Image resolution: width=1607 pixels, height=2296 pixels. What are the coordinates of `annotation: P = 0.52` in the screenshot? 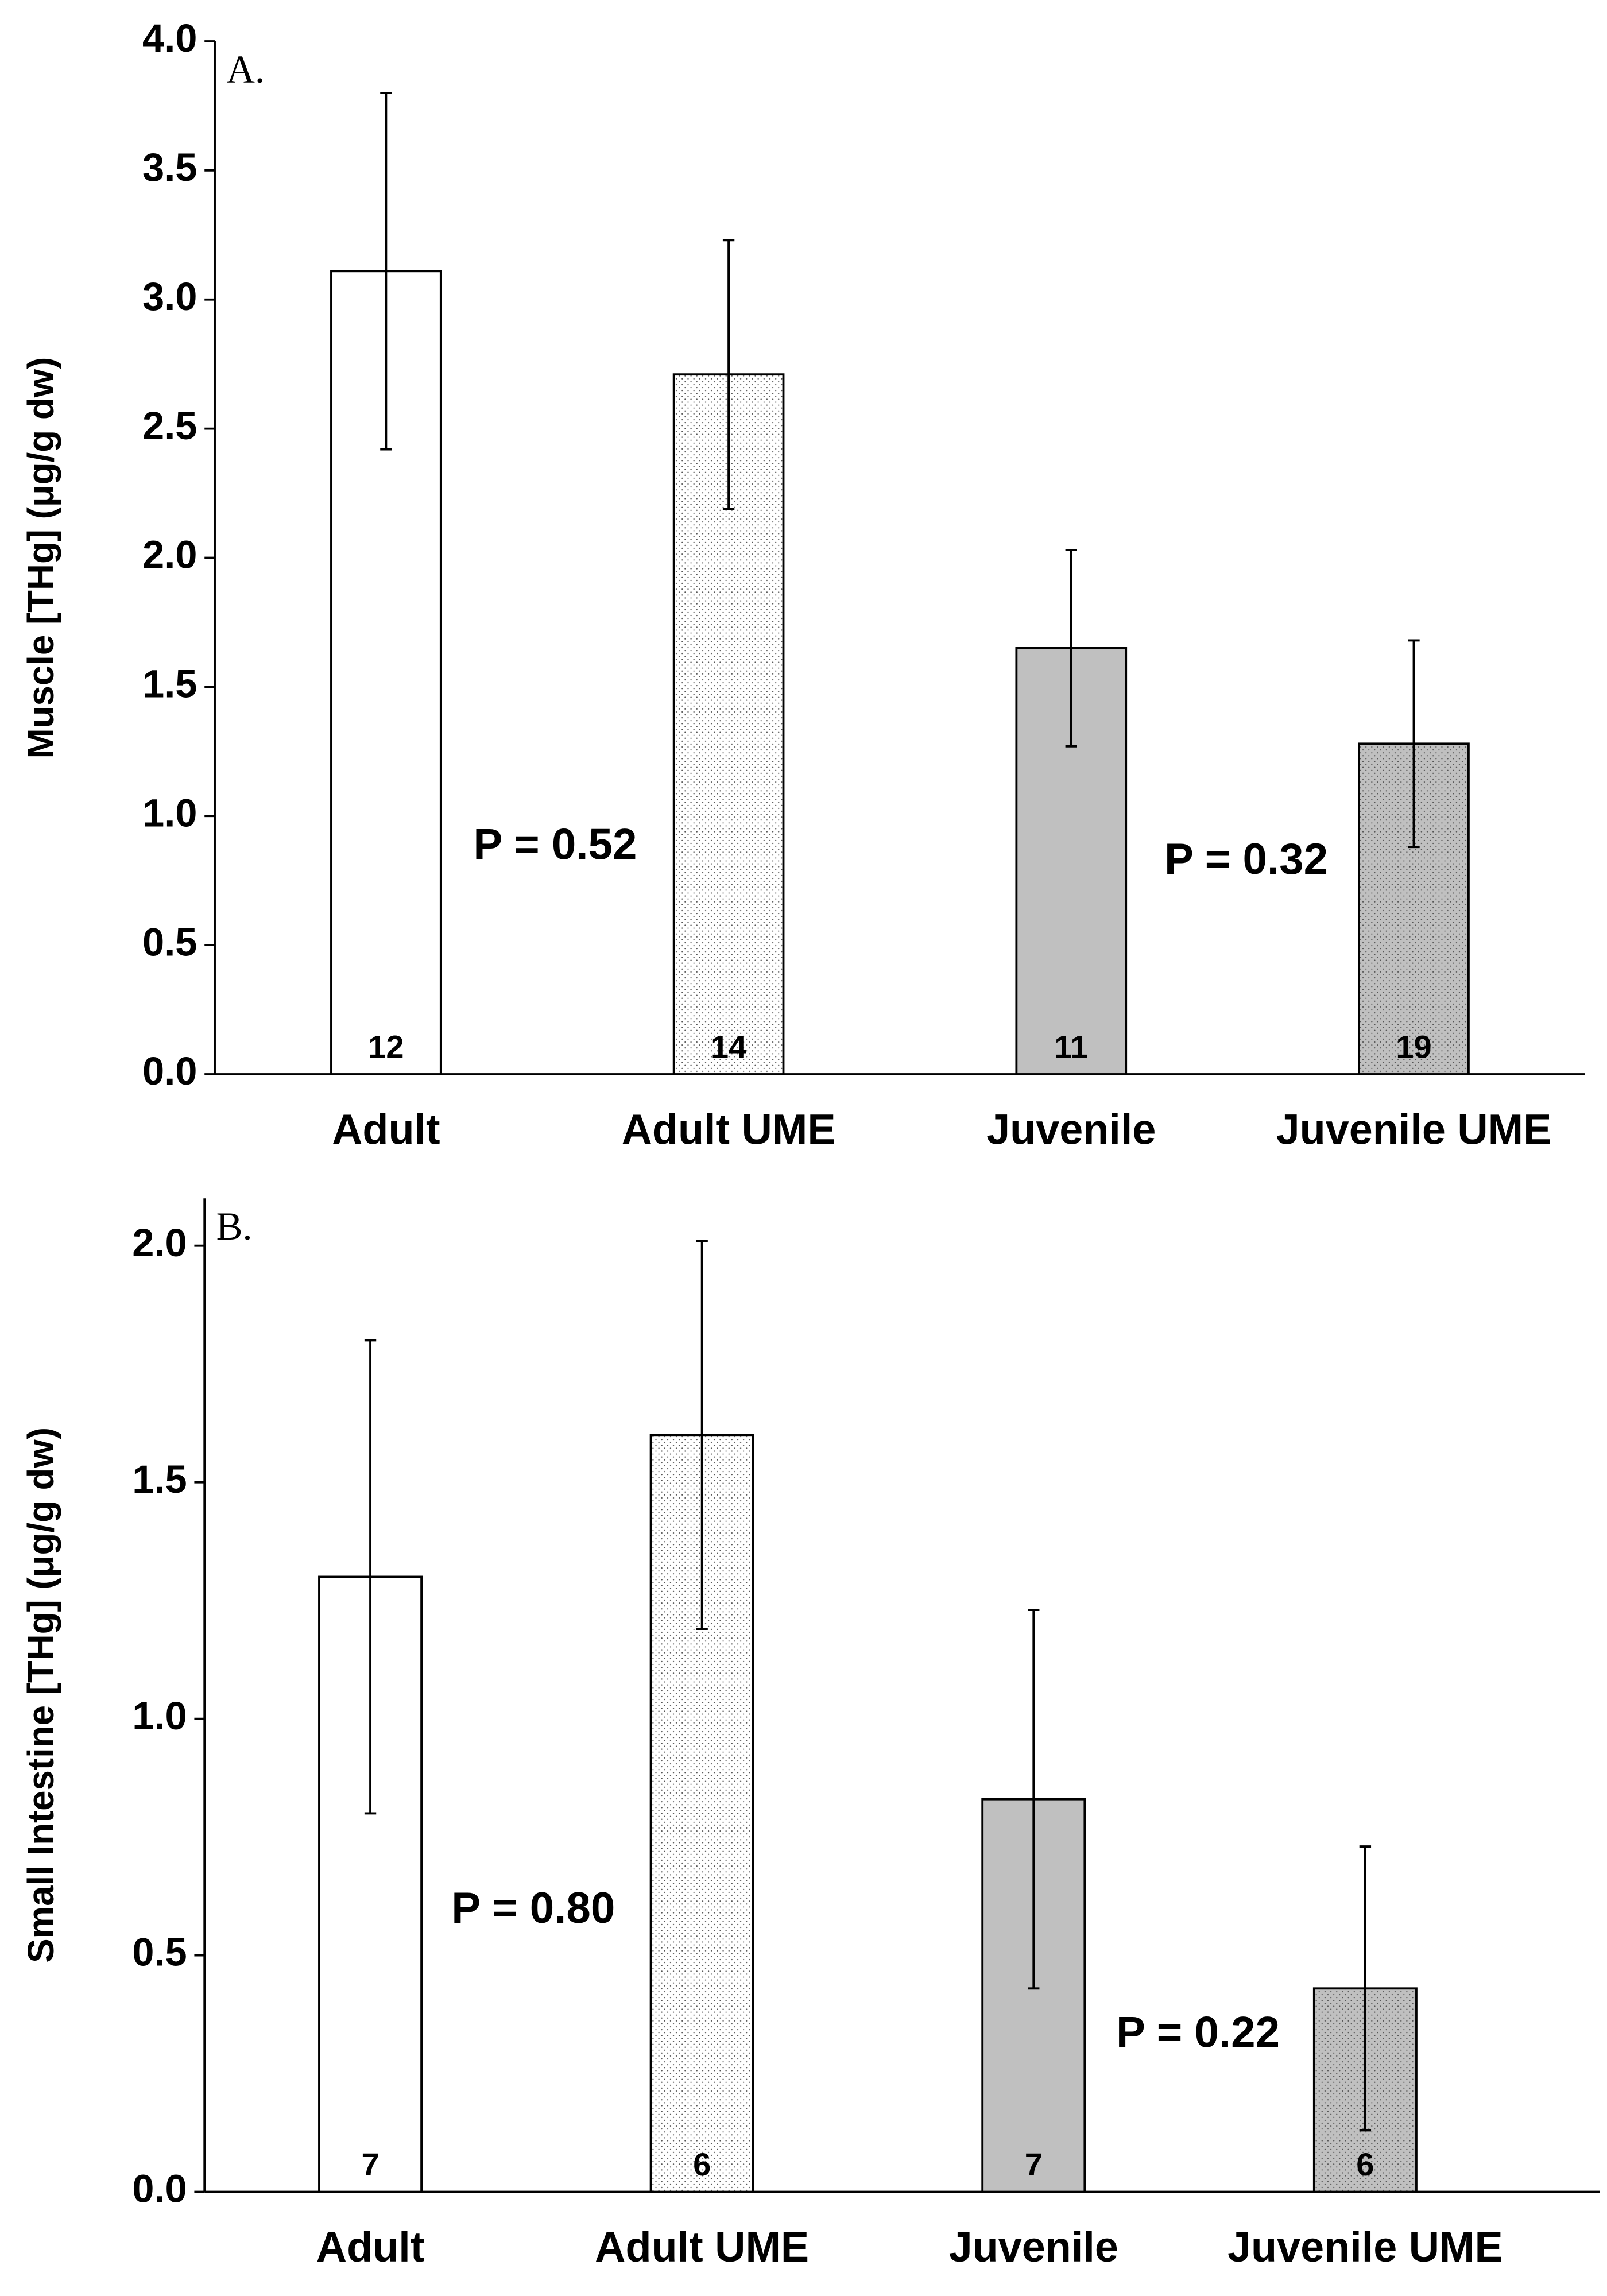 It's located at (555, 845).